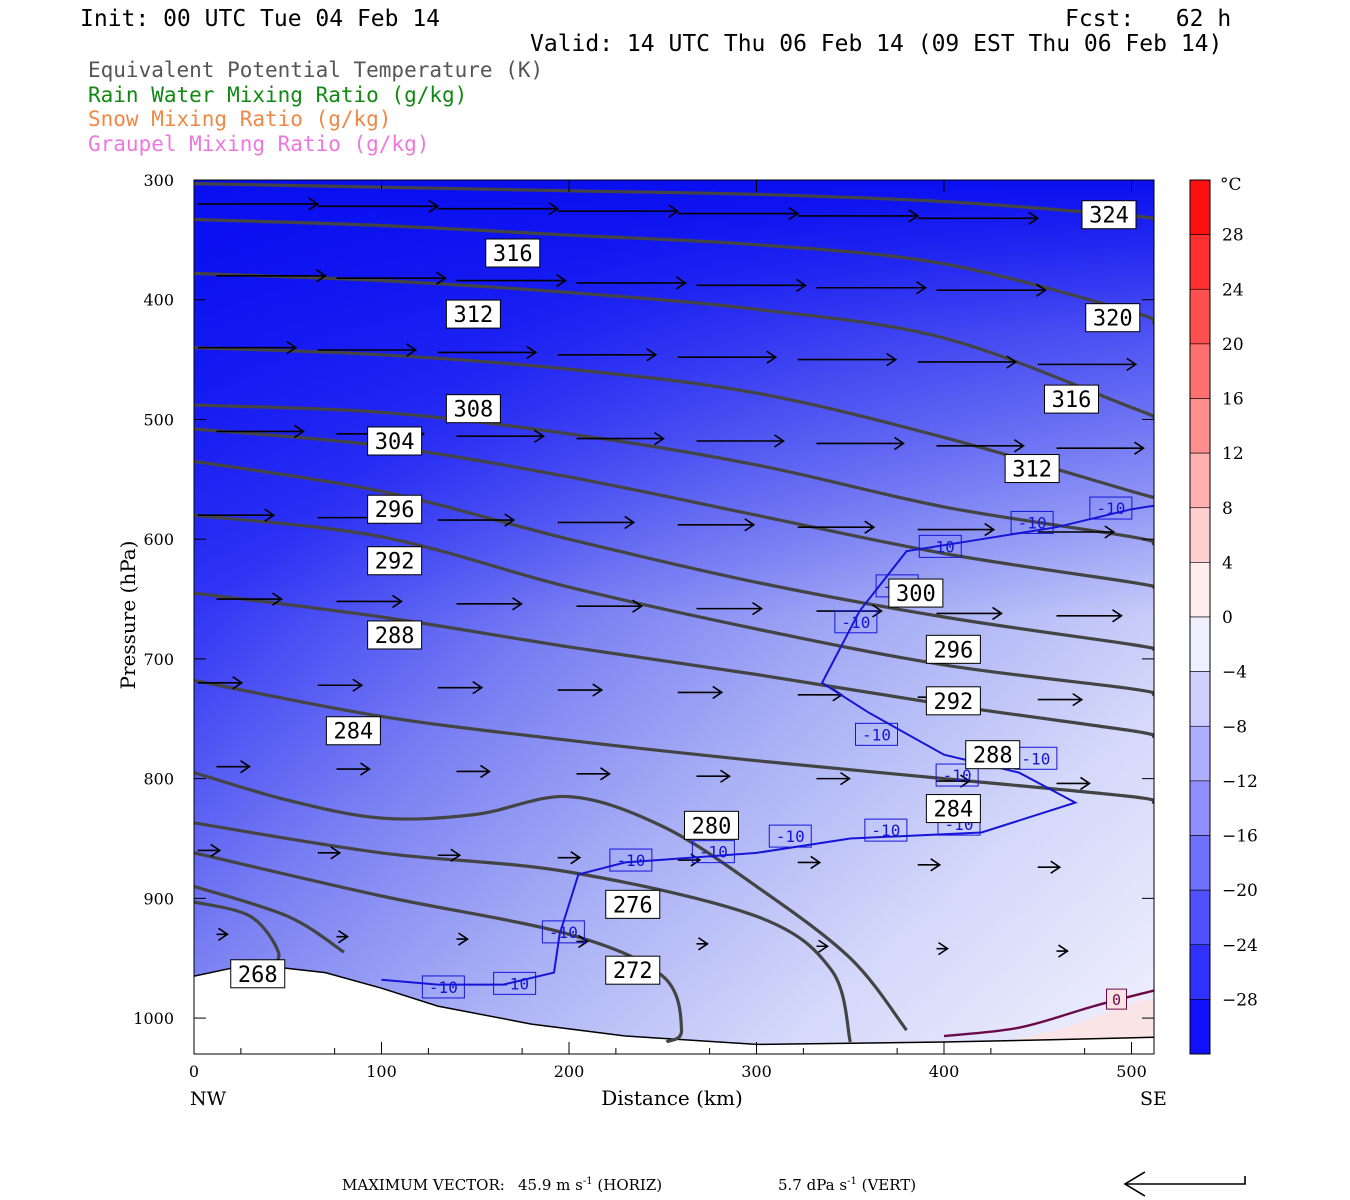 The height and width of the screenshot is (1200, 1350). I want to click on max-vector-vert: 5.7 dPa s-1 (VERT), so click(847, 1185).